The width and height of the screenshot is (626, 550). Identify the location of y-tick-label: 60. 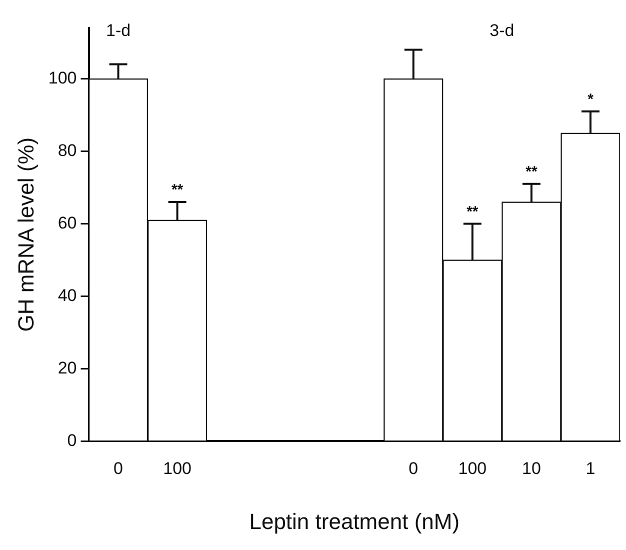
(67, 222).